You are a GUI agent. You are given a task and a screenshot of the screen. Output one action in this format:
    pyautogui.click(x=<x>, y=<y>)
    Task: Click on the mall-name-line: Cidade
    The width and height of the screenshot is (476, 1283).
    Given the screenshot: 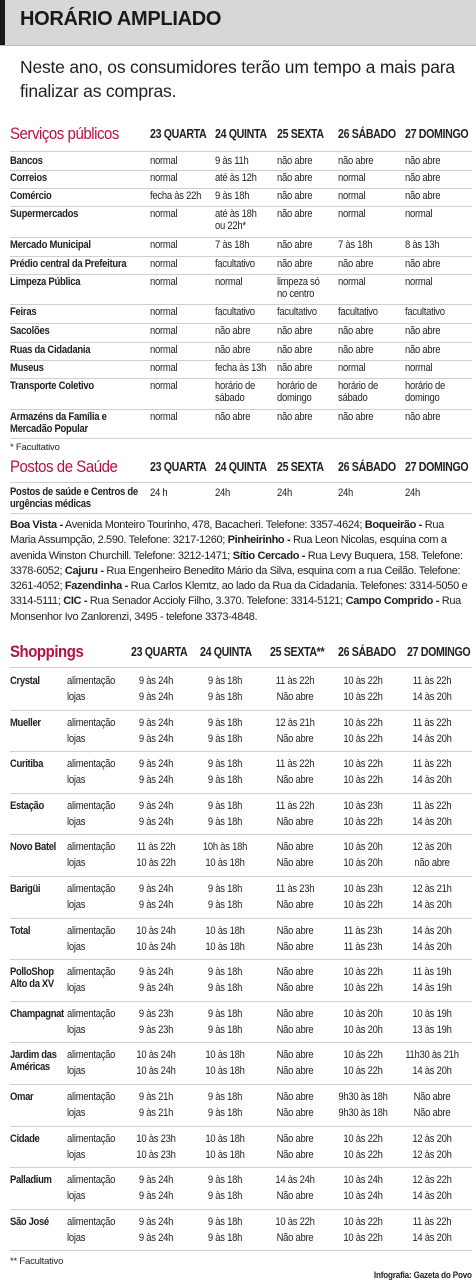 What is the action you would take?
    pyautogui.click(x=25, y=1138)
    